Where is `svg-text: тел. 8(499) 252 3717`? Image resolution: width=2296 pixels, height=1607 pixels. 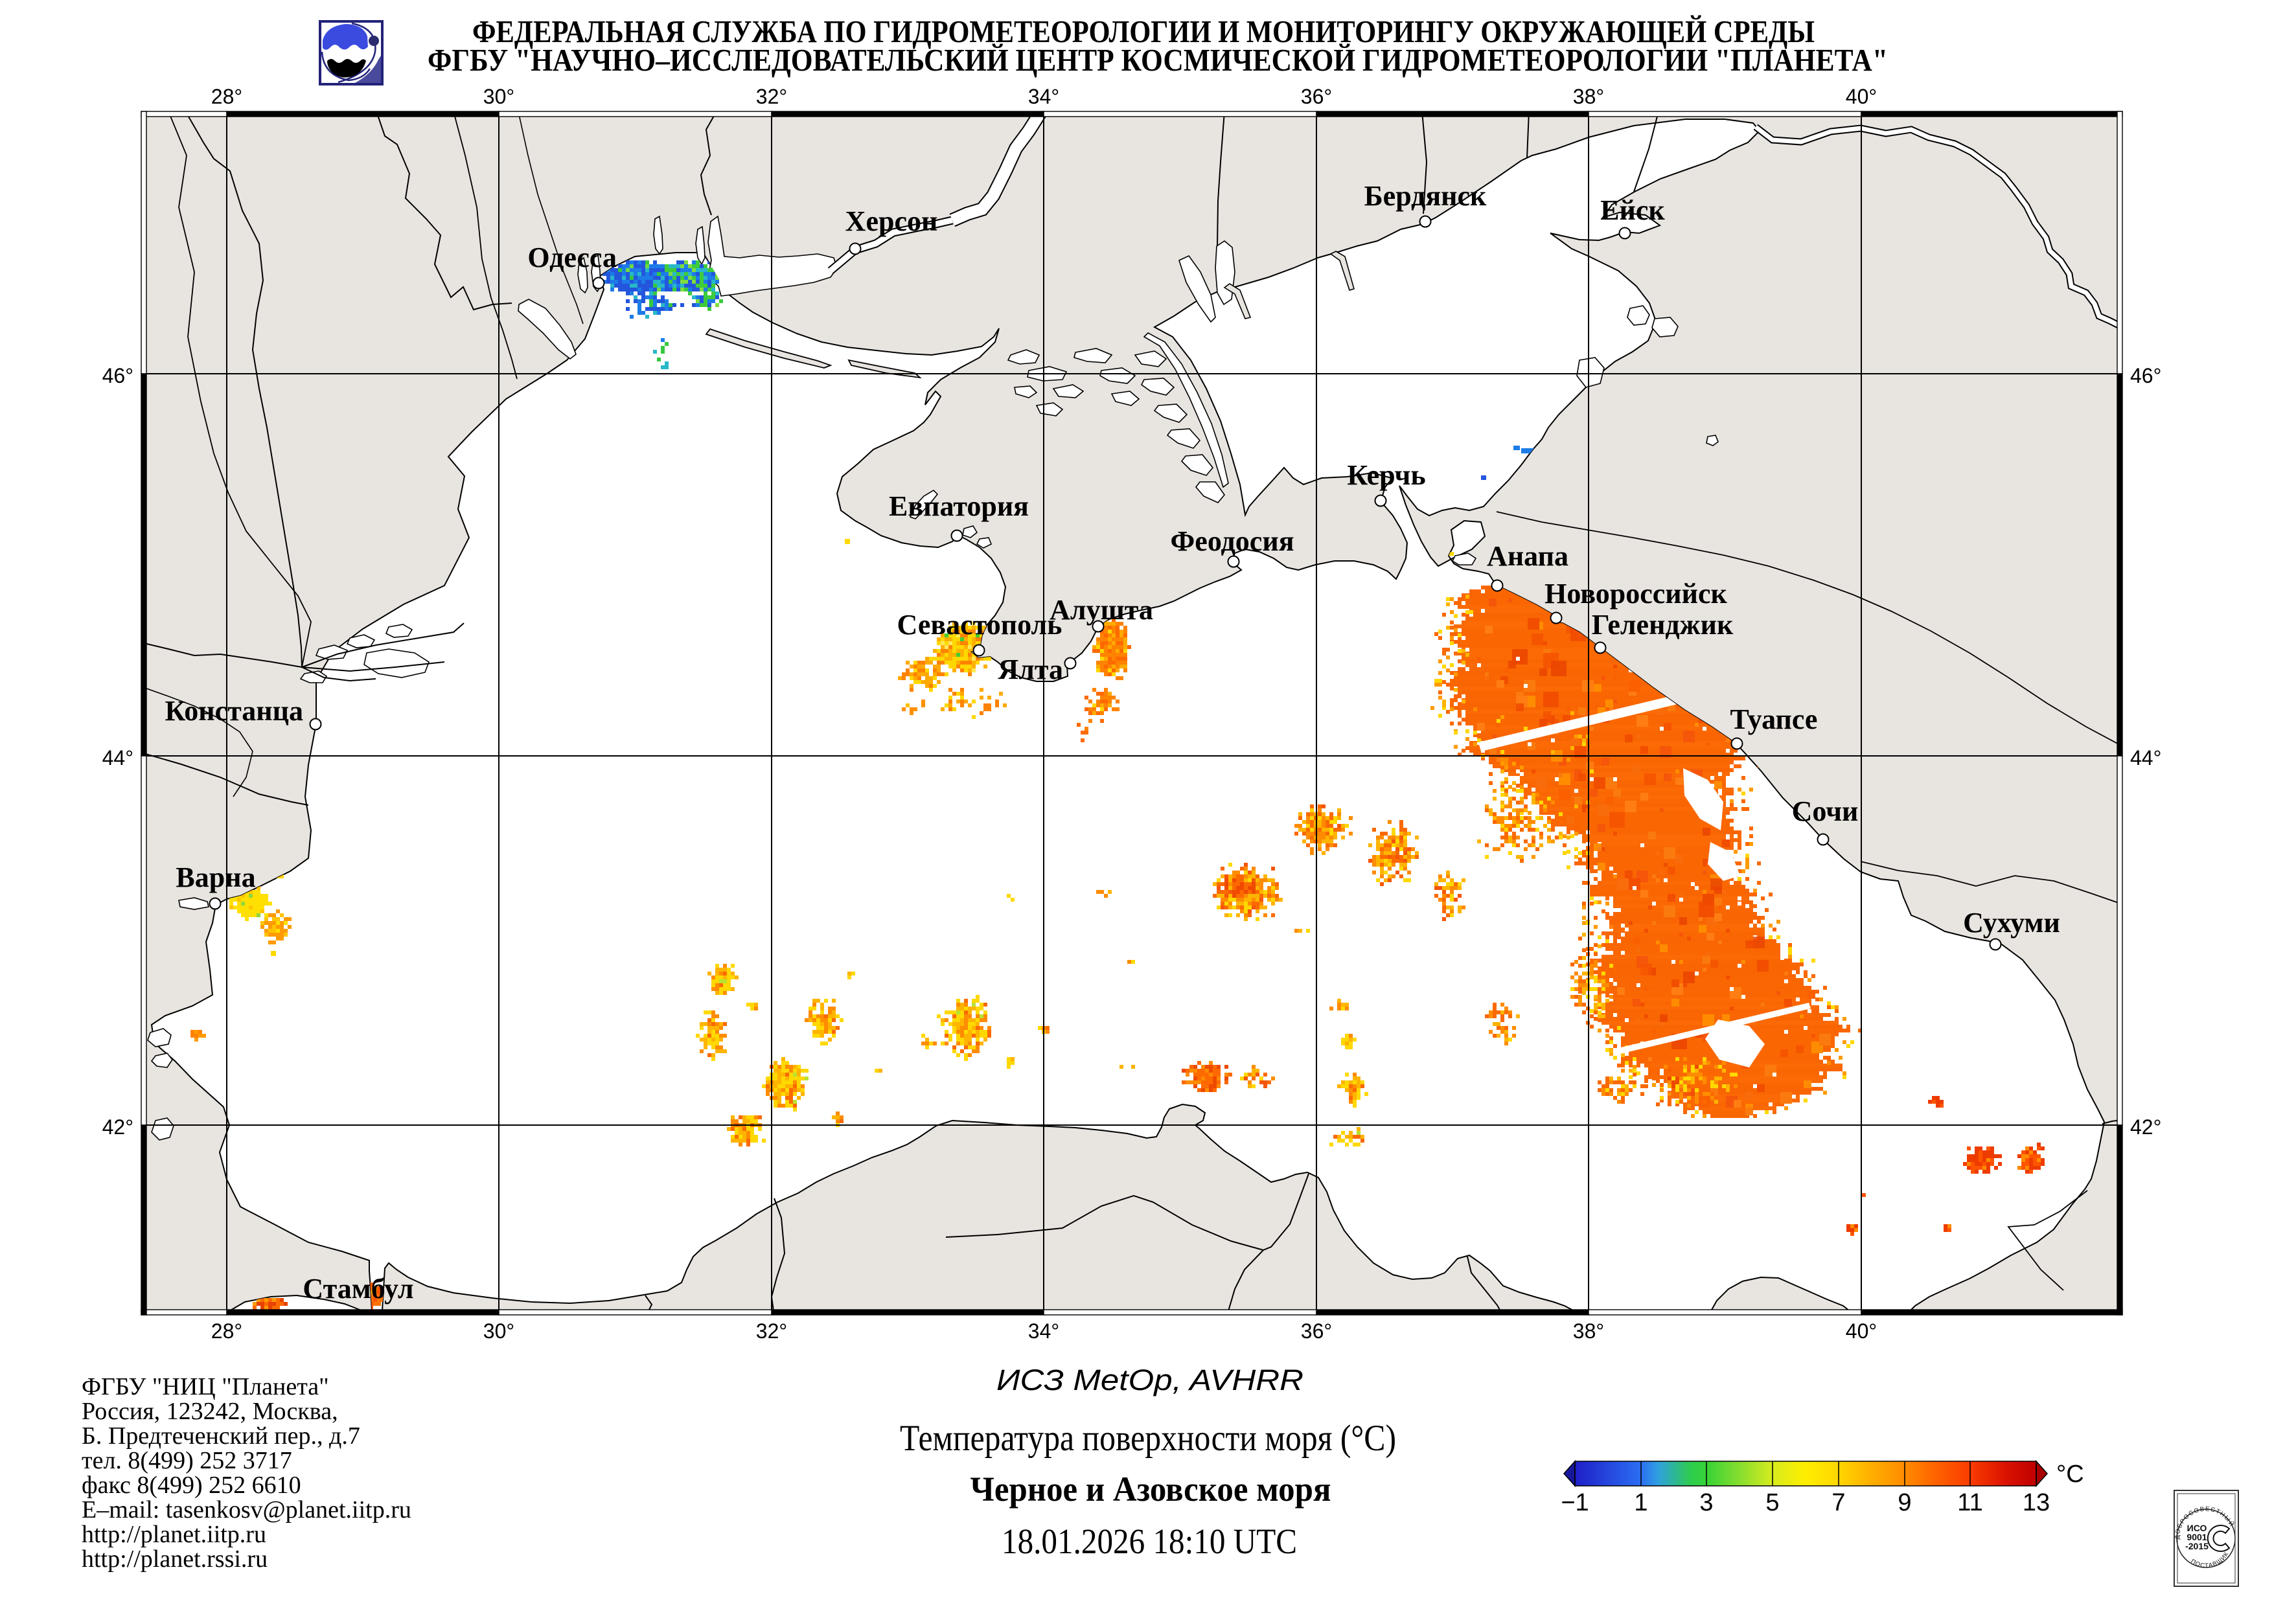 svg-text: тел. 8(499) 252 3717 is located at coordinates (187, 1460).